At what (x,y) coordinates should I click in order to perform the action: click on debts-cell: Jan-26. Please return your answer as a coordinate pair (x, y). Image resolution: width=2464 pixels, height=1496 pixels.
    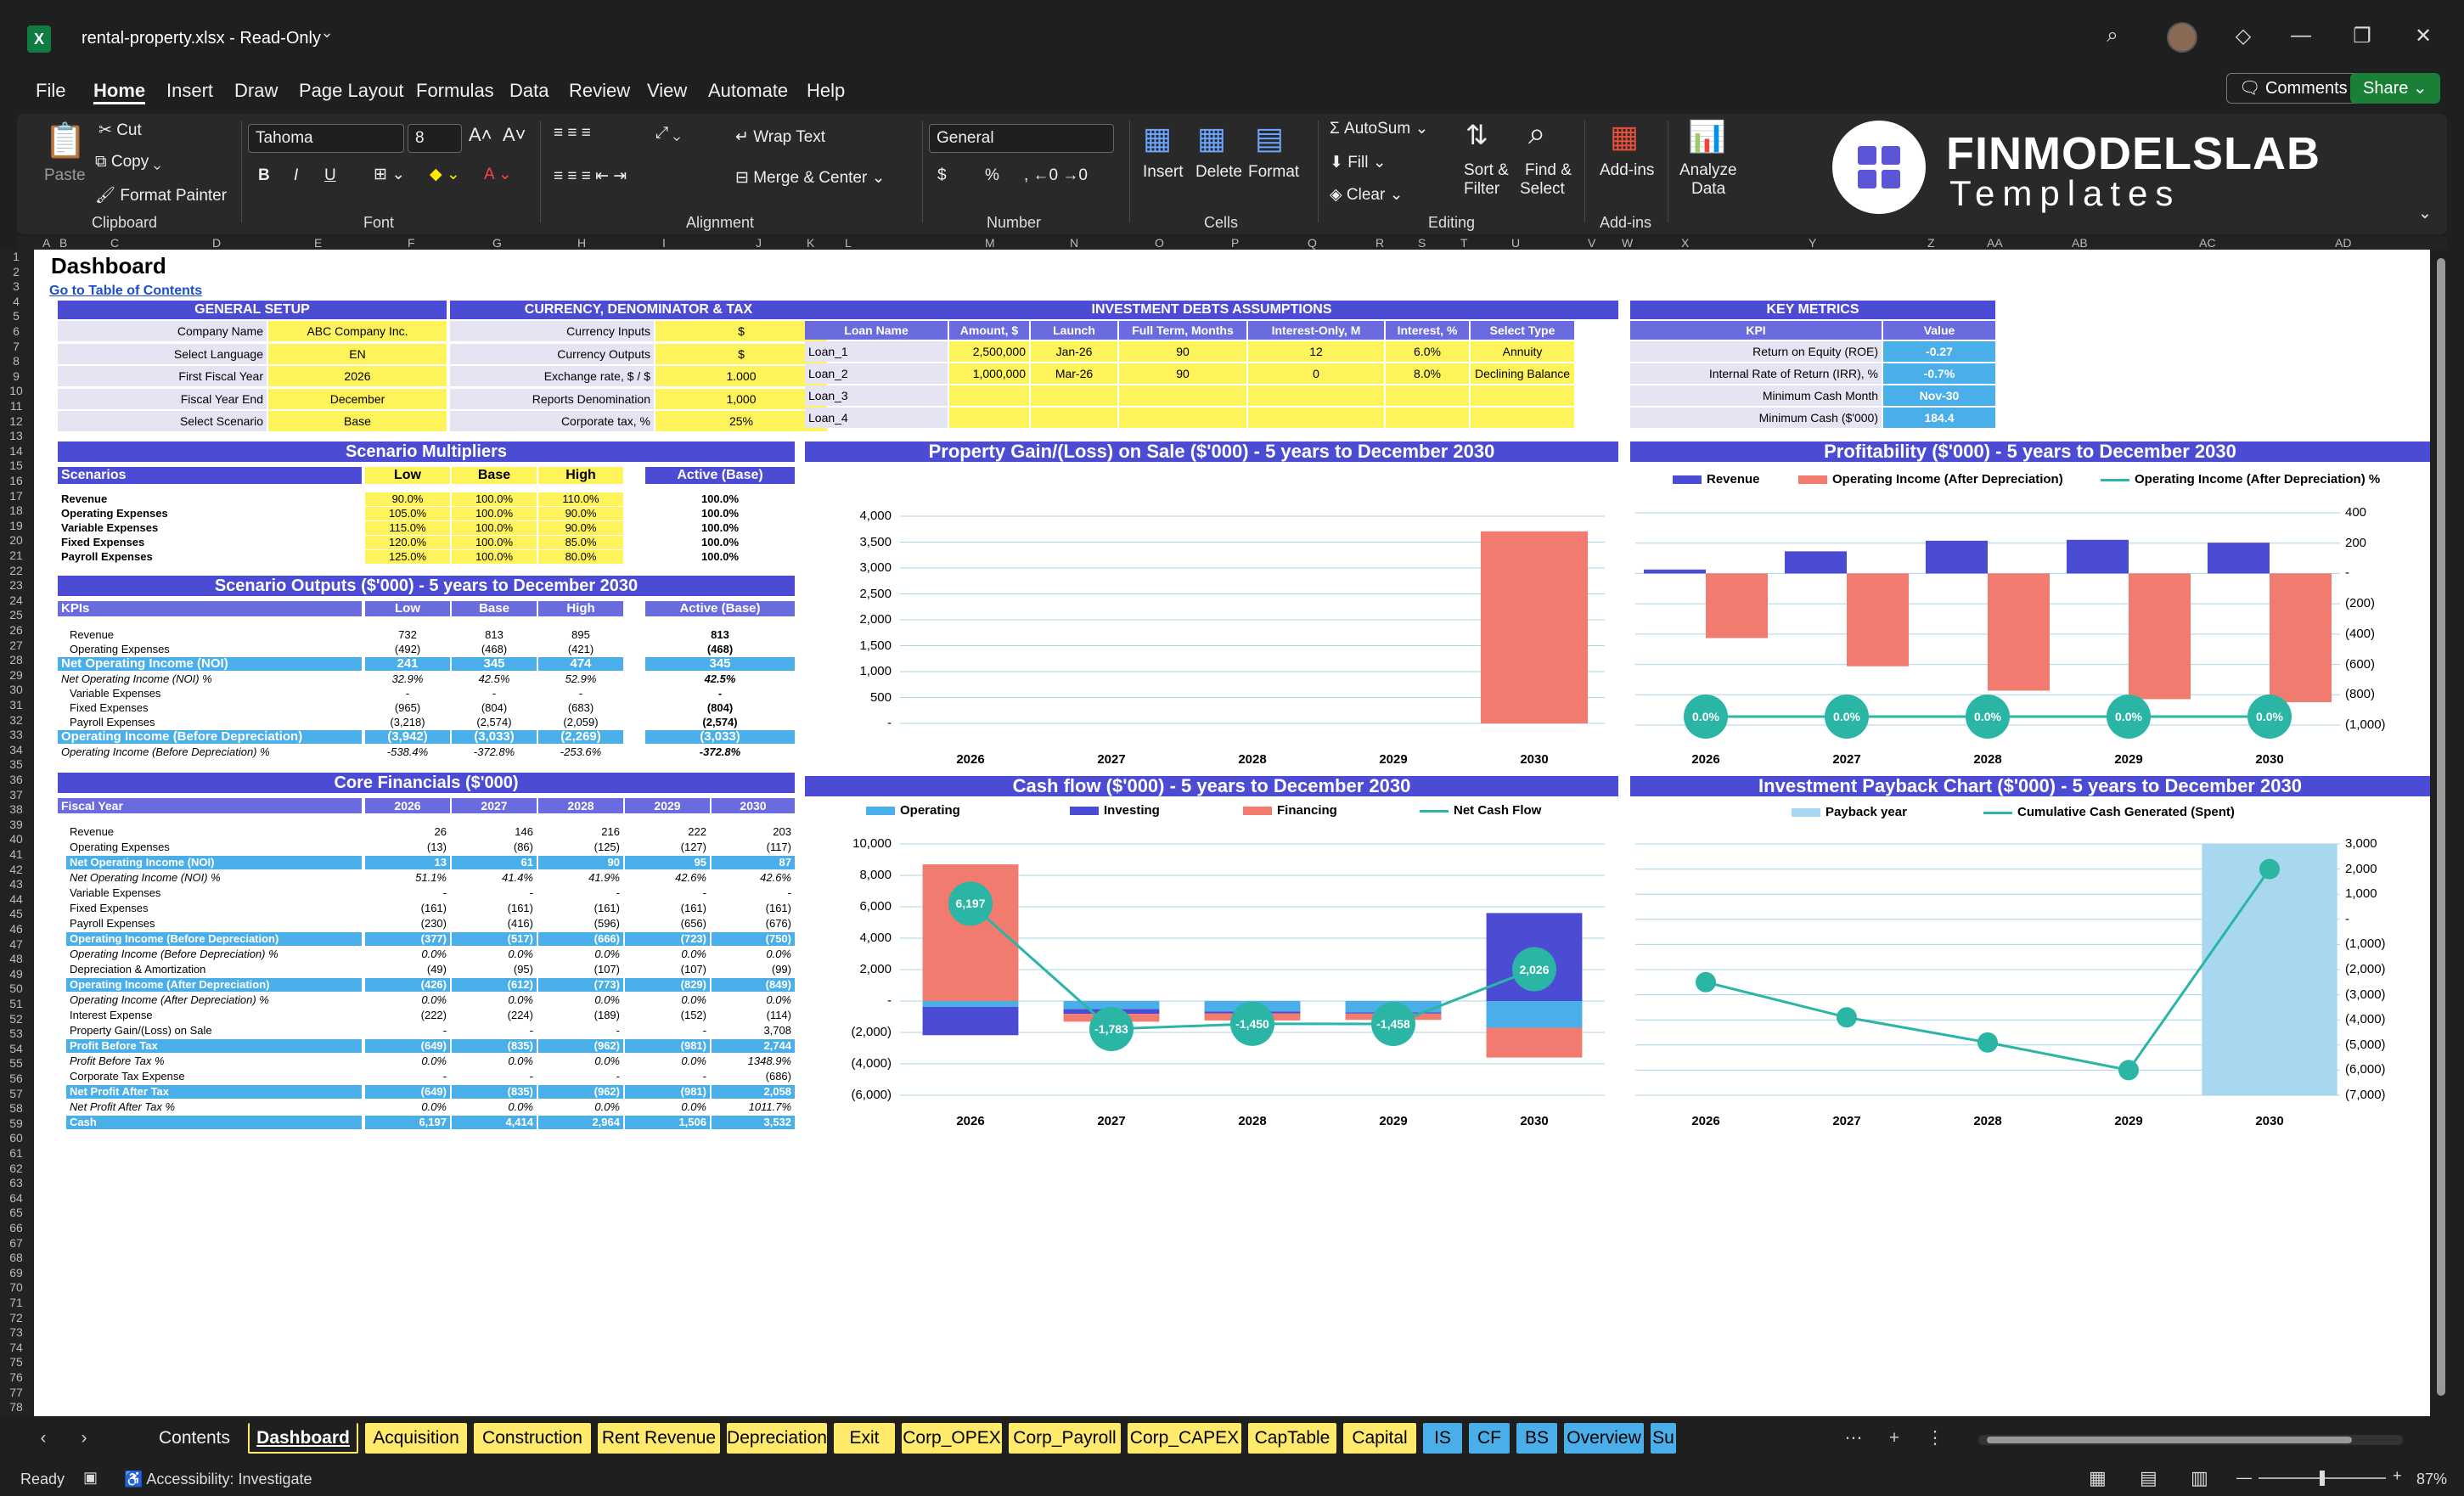
    Looking at the image, I should click on (1074, 351).